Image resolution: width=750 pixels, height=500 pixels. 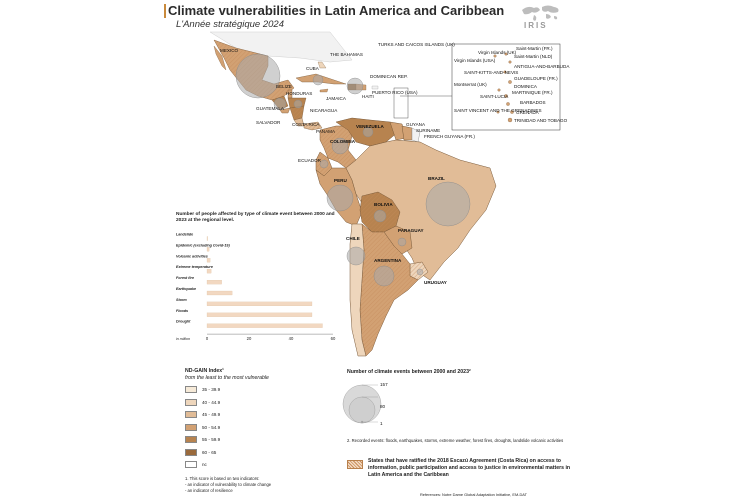 I want to click on label-brazil: BRAZIL, so click(x=436, y=178).